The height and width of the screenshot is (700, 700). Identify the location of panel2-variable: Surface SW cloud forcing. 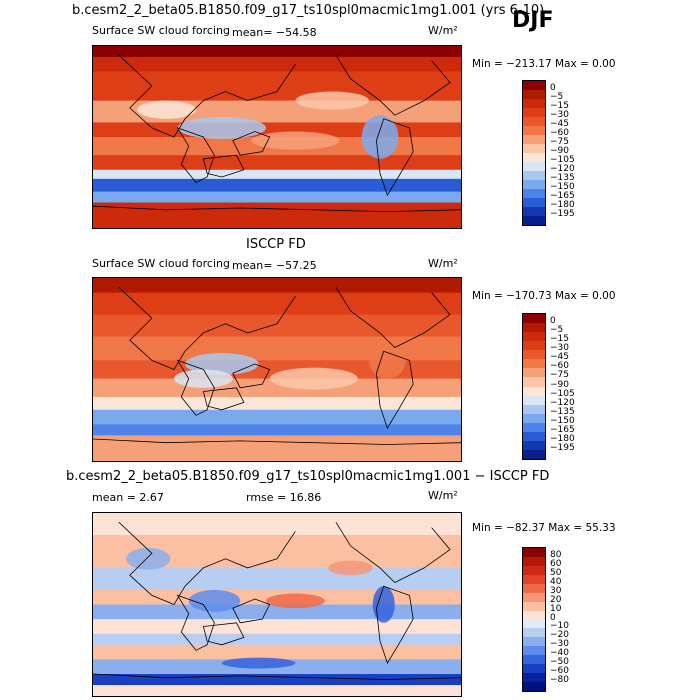
(161, 263).